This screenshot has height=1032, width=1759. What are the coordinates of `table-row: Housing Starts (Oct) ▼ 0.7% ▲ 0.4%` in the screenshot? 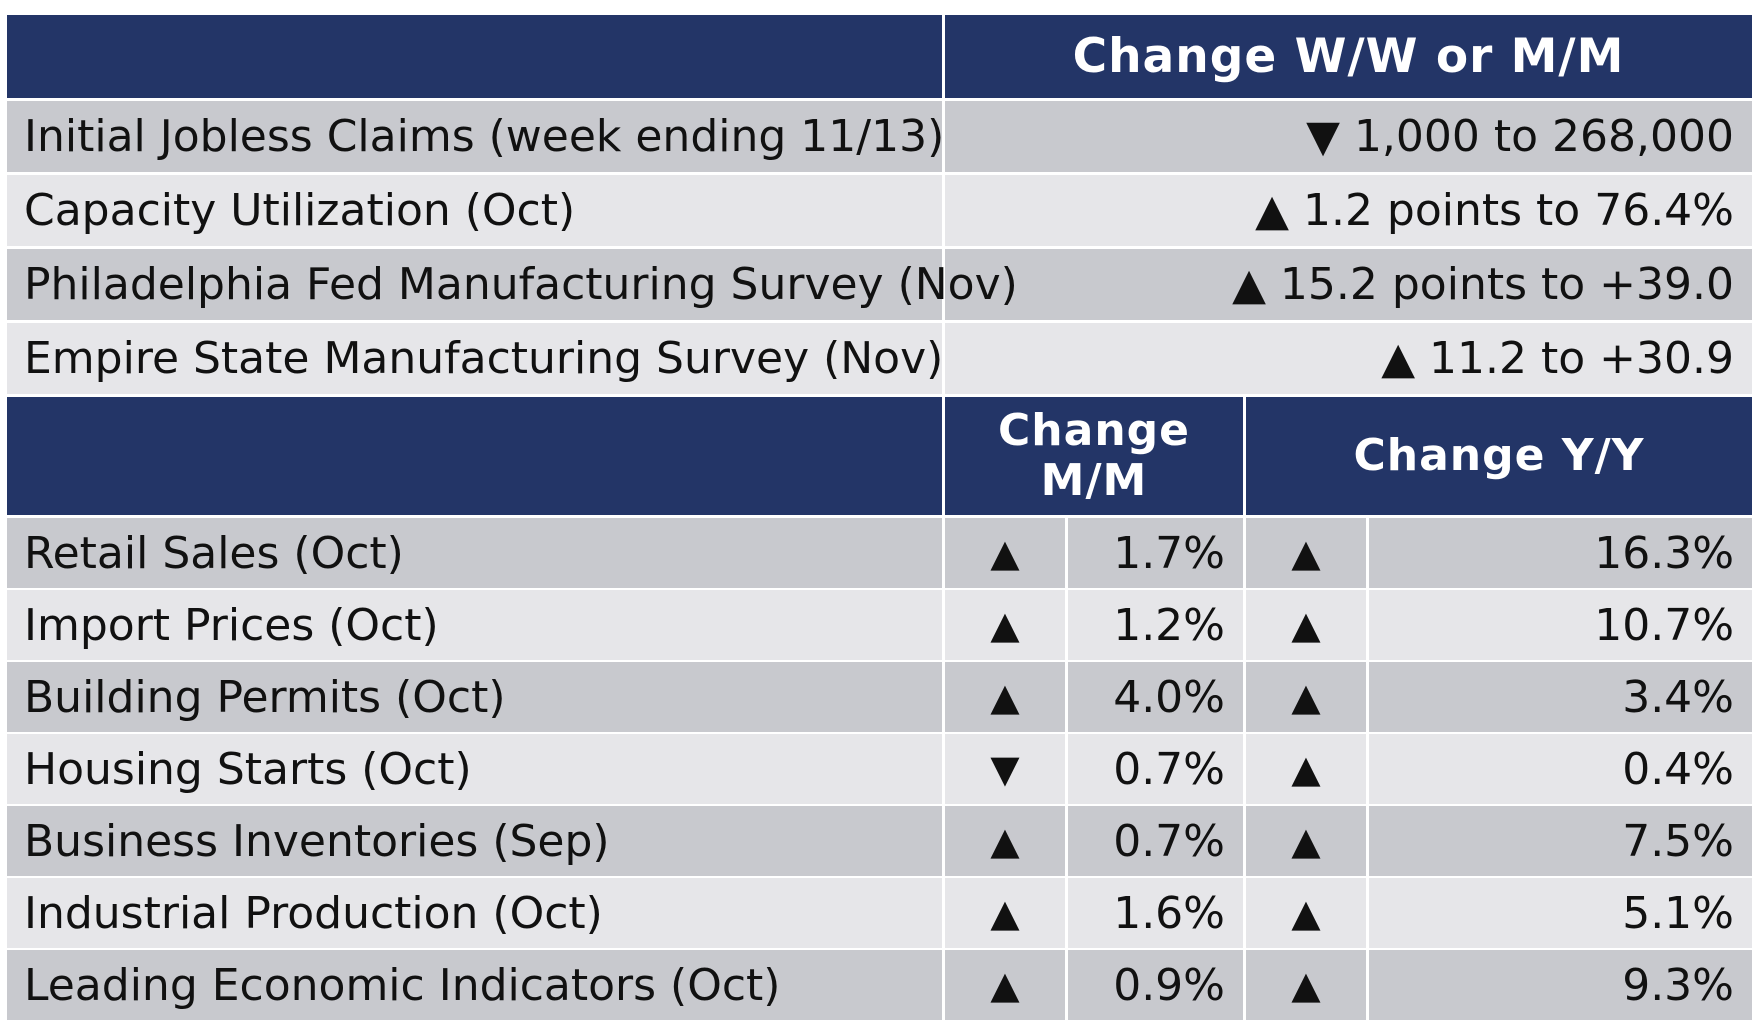 It's located at (879, 770).